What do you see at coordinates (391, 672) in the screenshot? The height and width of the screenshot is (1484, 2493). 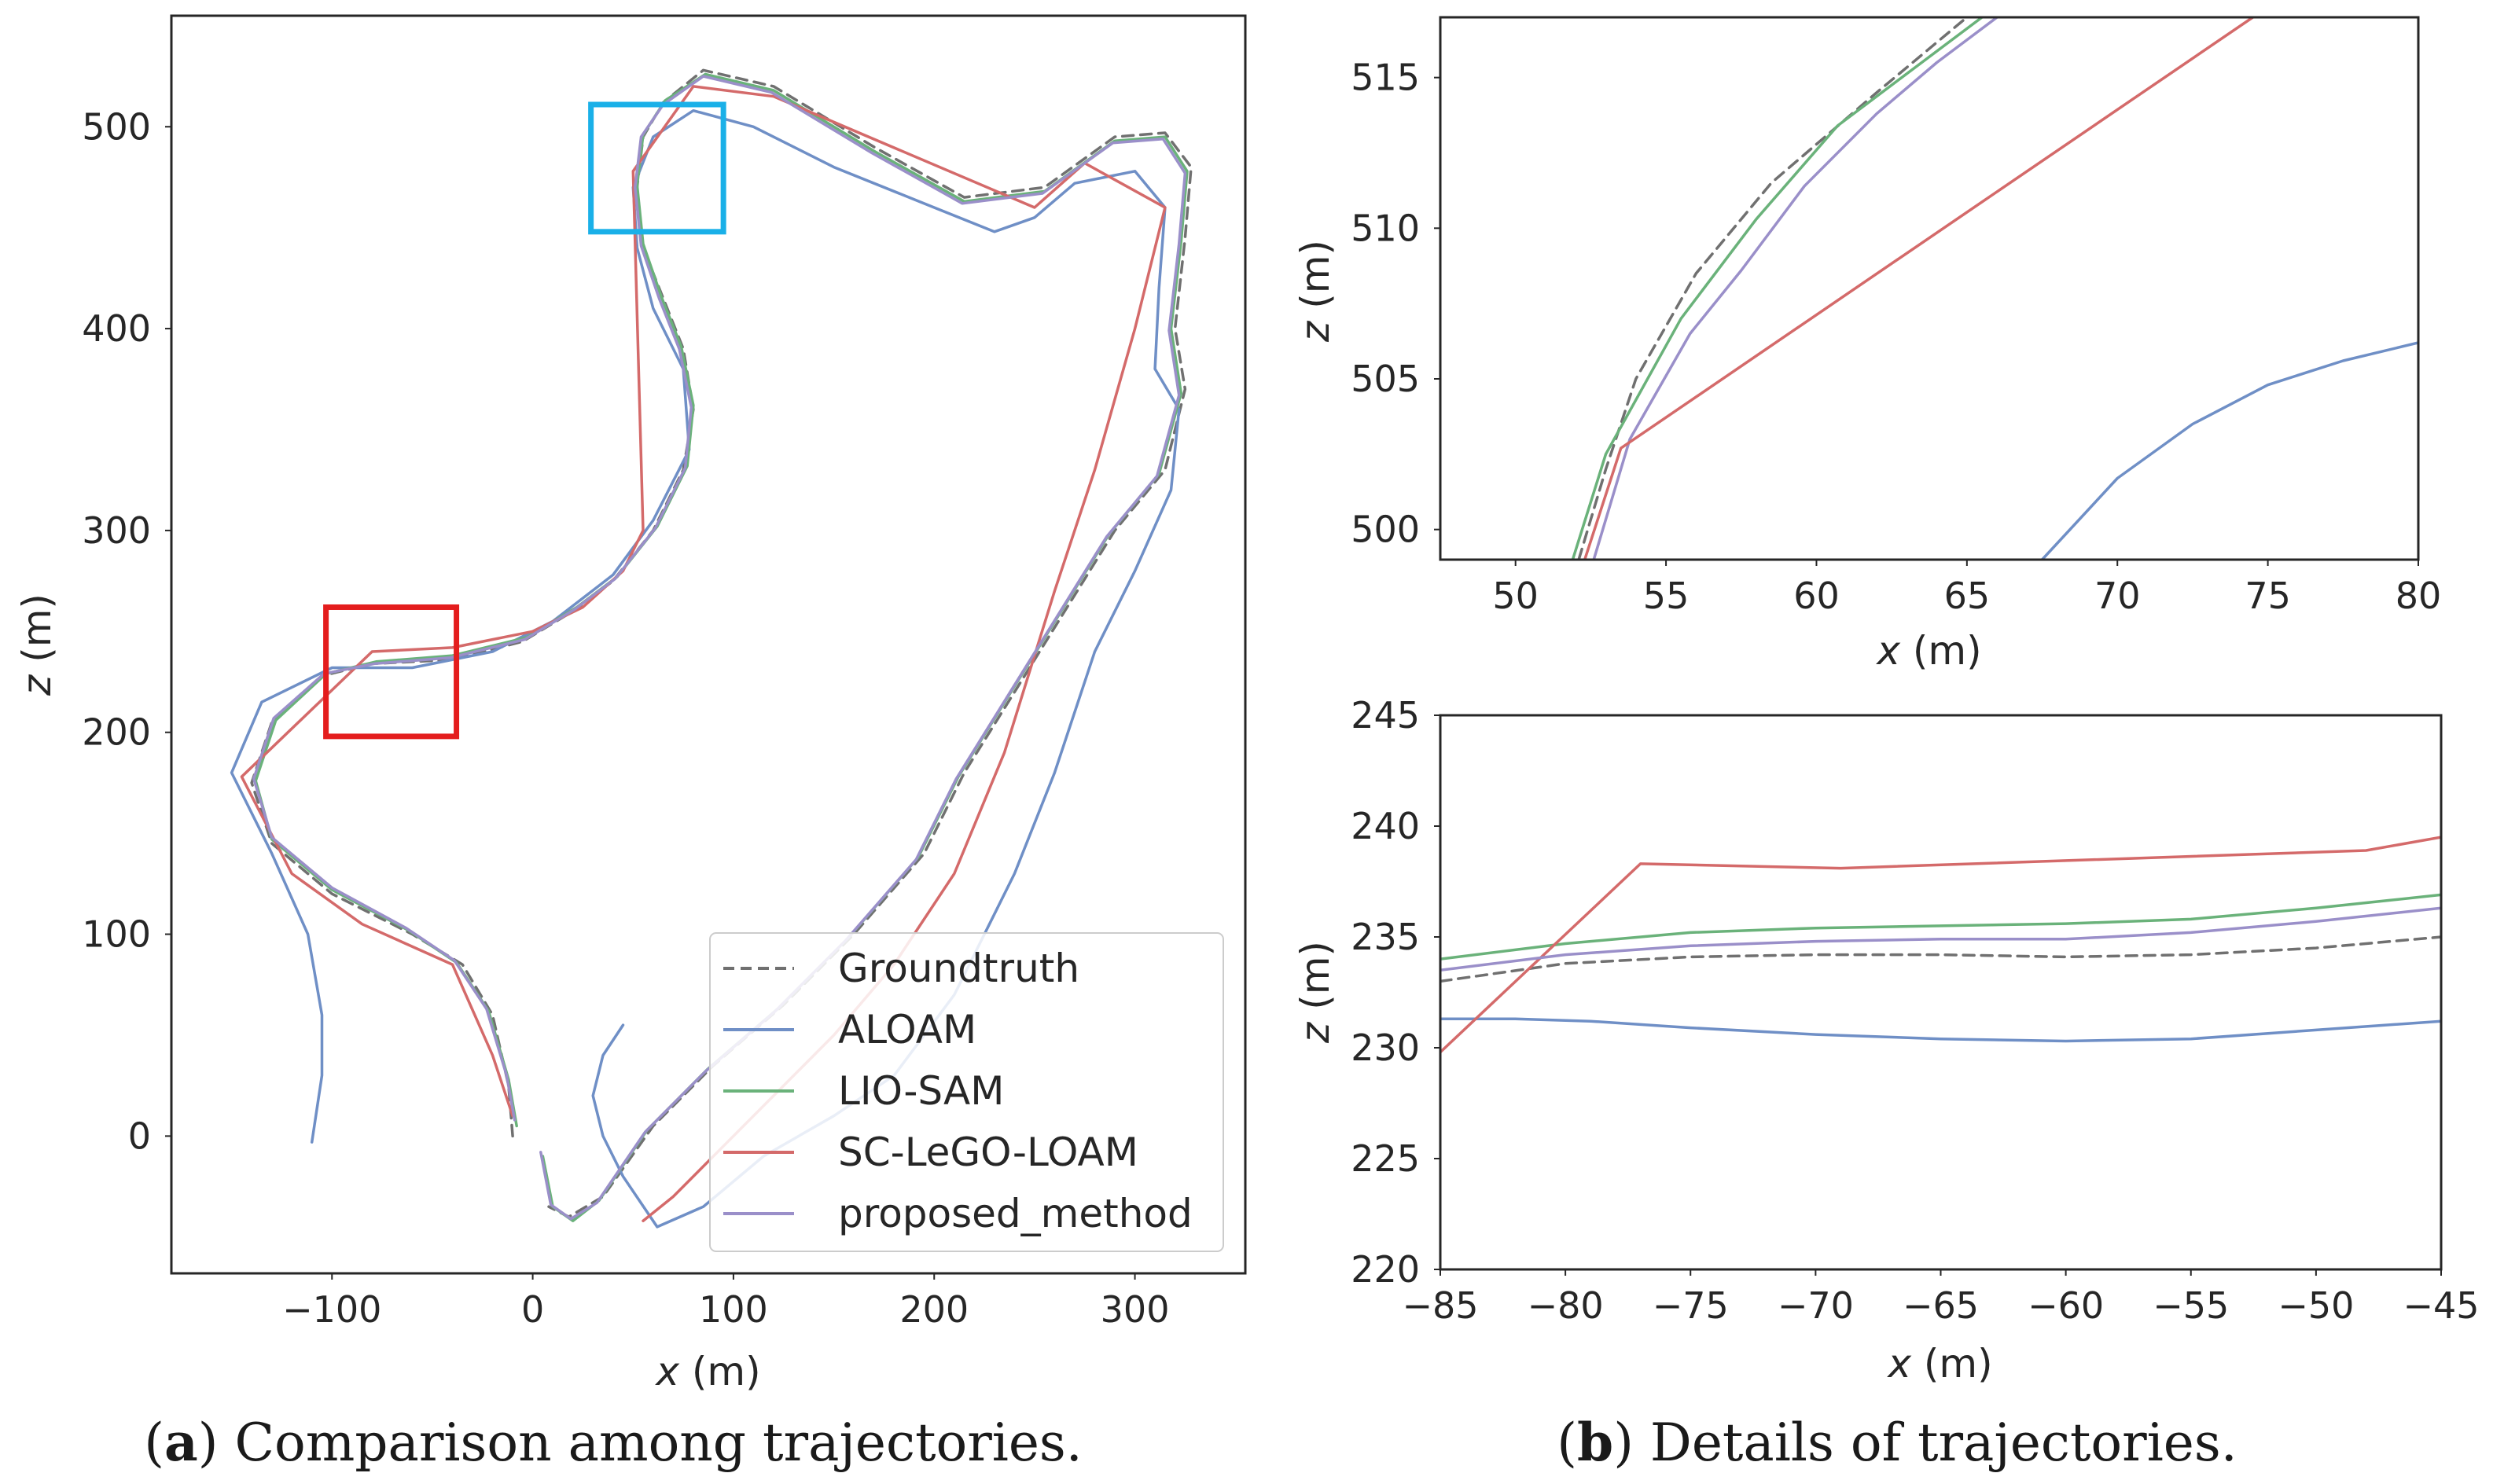 I see `highlight-red-box` at bounding box center [391, 672].